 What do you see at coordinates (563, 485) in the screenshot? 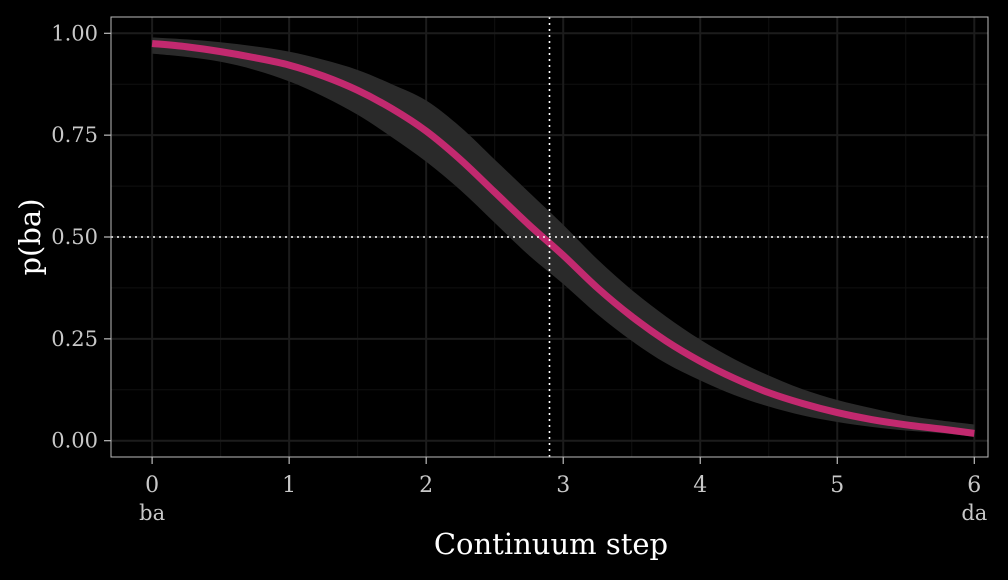
I see `x-tick-label: 3` at bounding box center [563, 485].